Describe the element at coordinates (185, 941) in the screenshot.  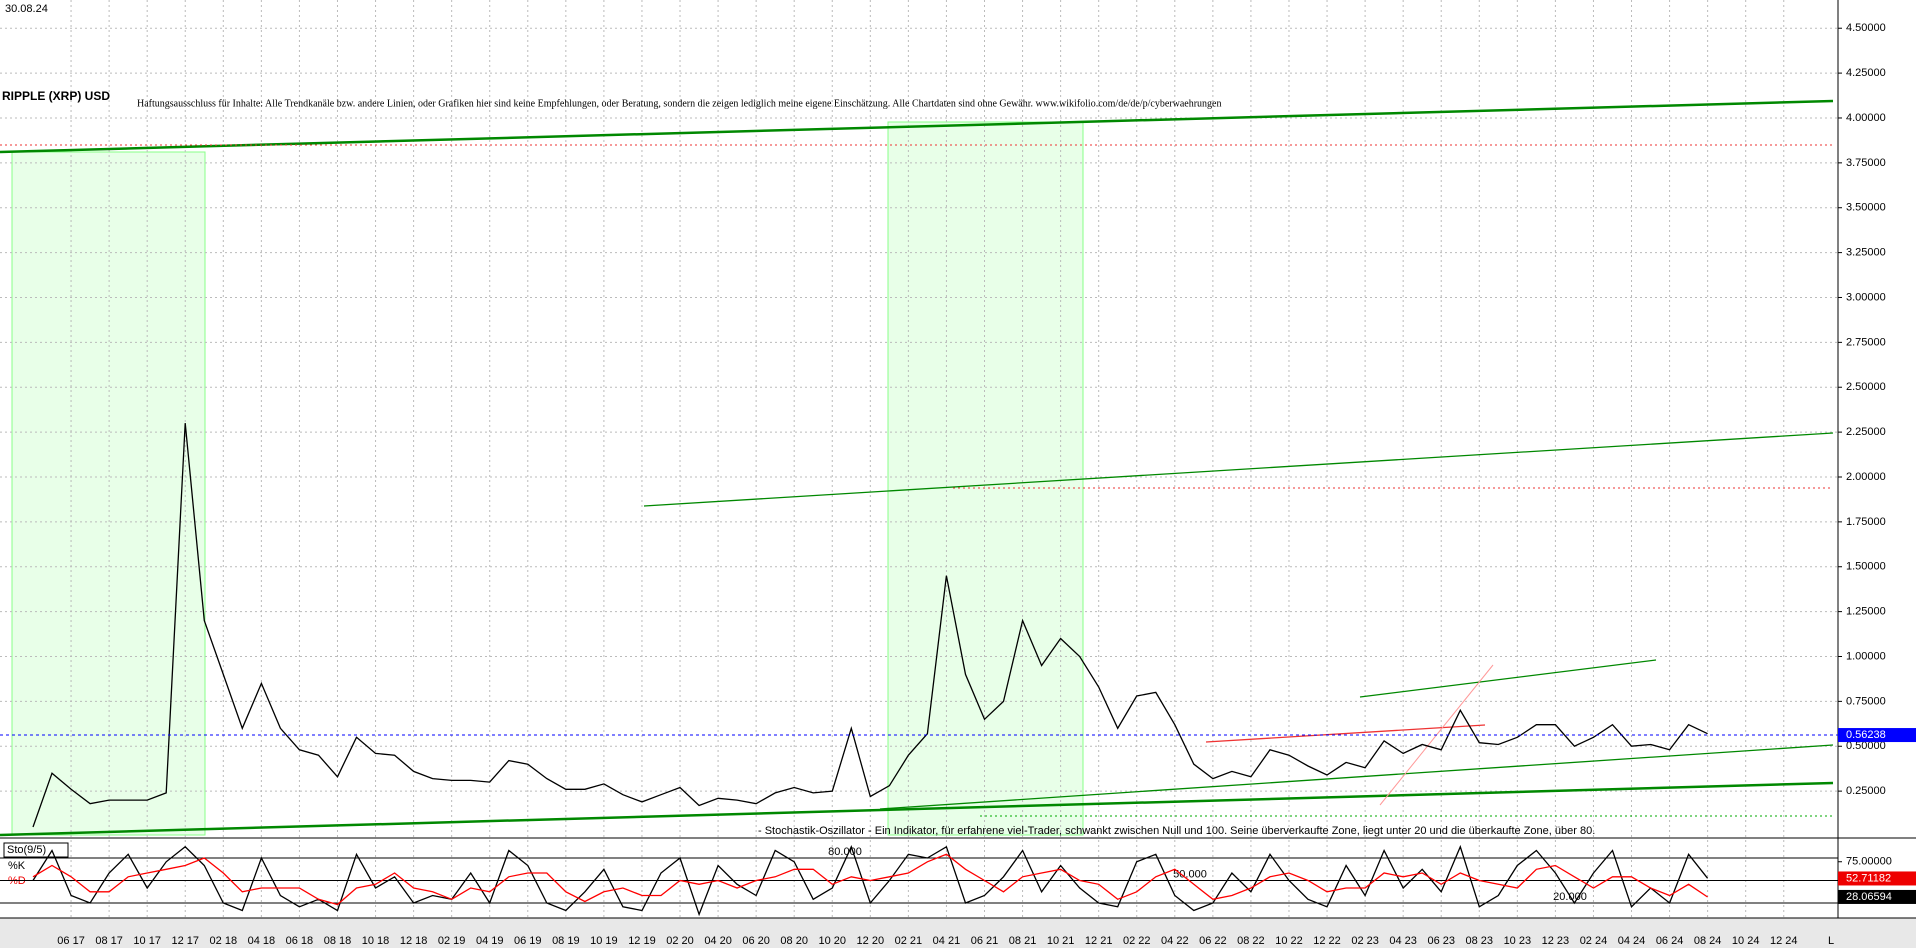
I see `x-tick-label: 12 17` at that location.